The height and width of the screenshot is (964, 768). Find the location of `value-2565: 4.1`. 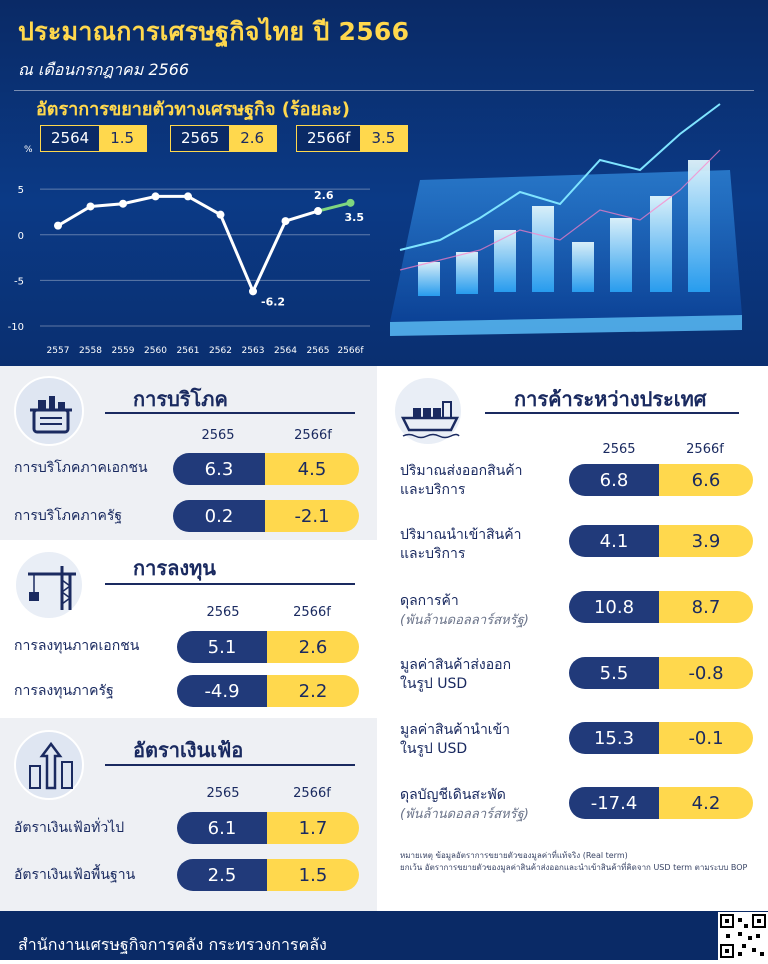

value-2565: 4.1 is located at coordinates (614, 541).